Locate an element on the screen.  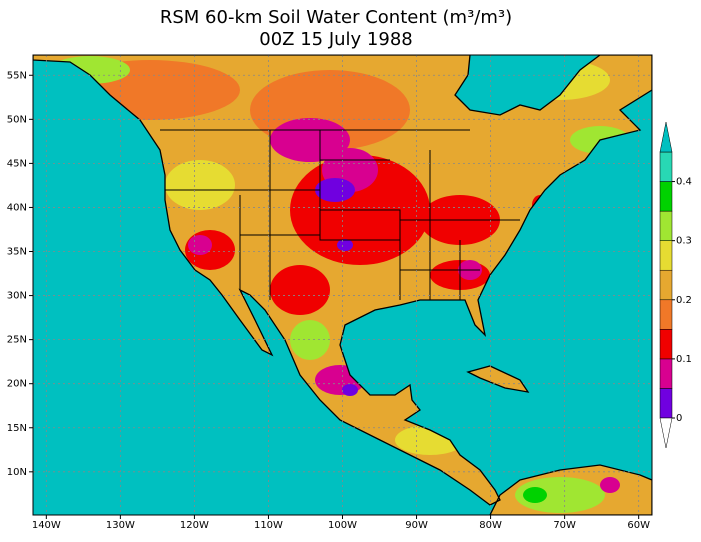
colorbar-under is located at coordinates (666, 433).